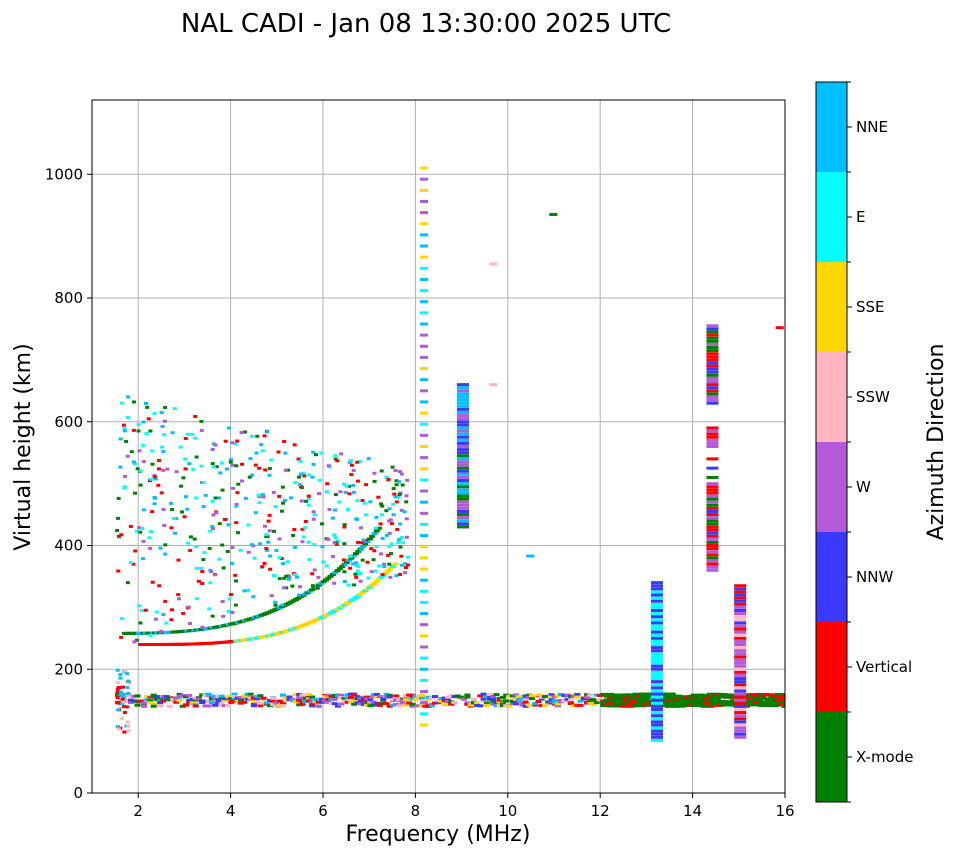 This screenshot has width=958, height=857. I want to click on colorbar-segment, so click(831, 667).